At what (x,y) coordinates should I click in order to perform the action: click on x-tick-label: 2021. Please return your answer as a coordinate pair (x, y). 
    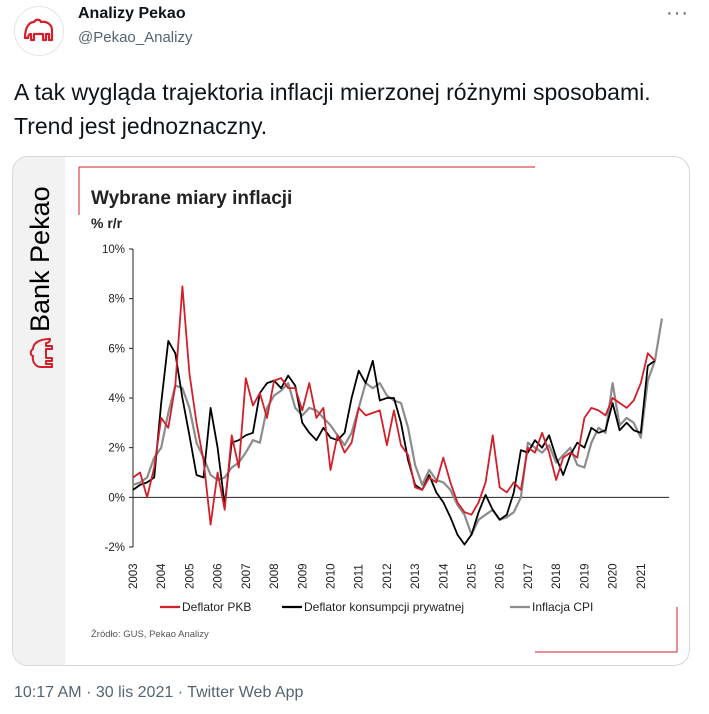
    Looking at the image, I should click on (642, 576).